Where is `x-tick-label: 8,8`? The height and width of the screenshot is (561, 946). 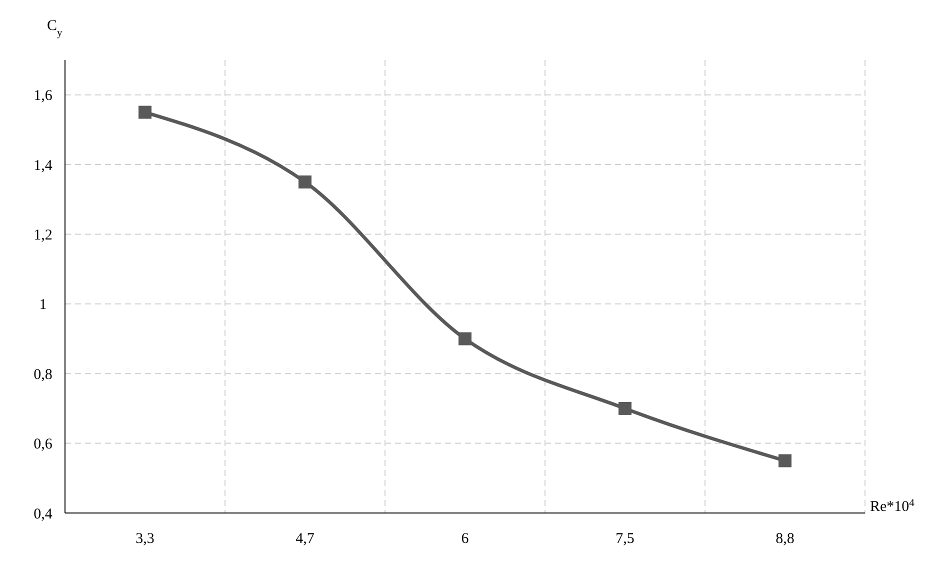
x-tick-label: 8,8 is located at coordinates (785, 539).